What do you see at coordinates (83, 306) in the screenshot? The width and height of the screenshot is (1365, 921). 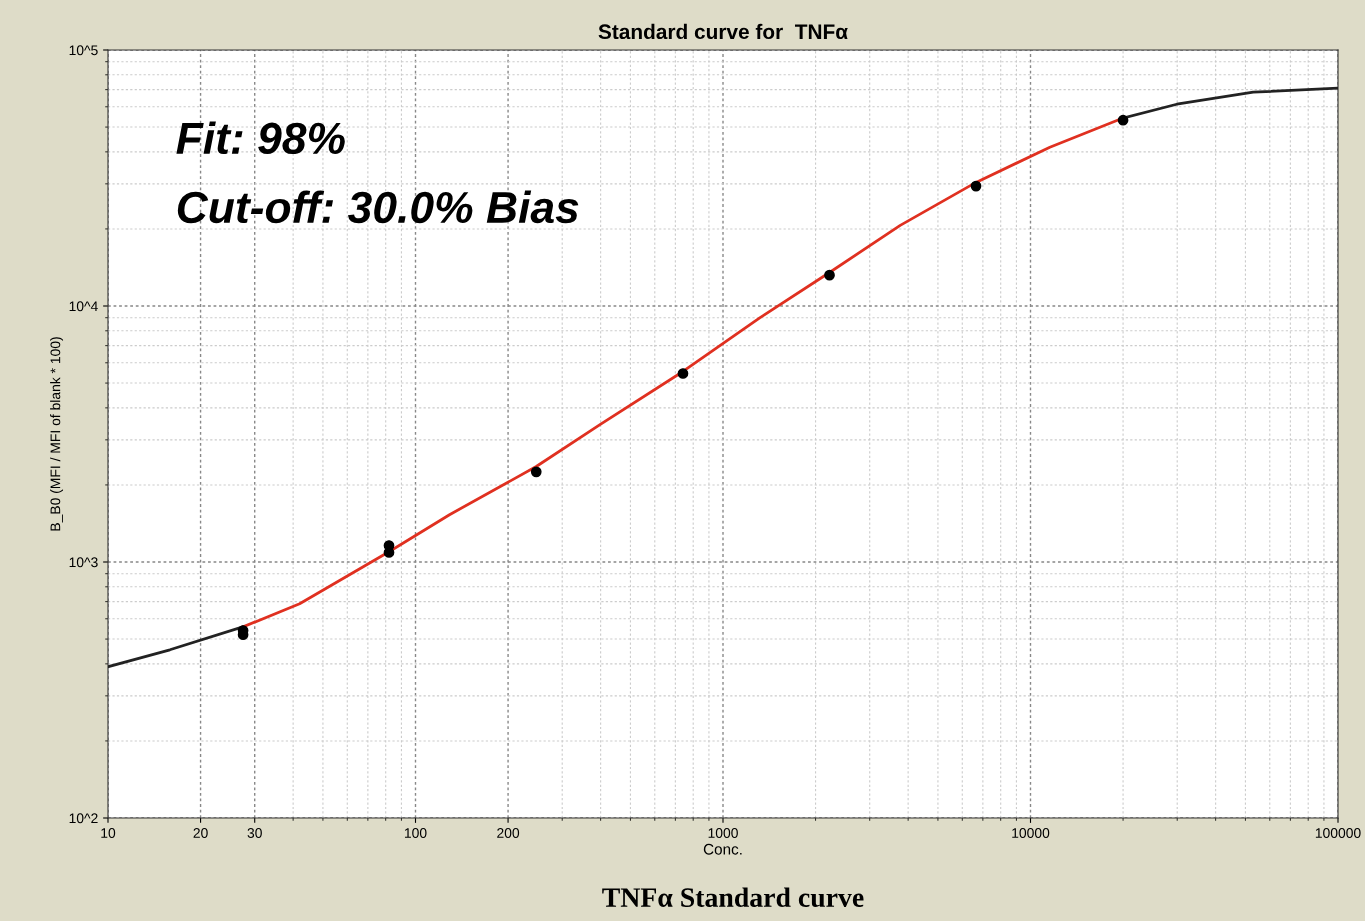 I see `y-tick-label: 10^4` at bounding box center [83, 306].